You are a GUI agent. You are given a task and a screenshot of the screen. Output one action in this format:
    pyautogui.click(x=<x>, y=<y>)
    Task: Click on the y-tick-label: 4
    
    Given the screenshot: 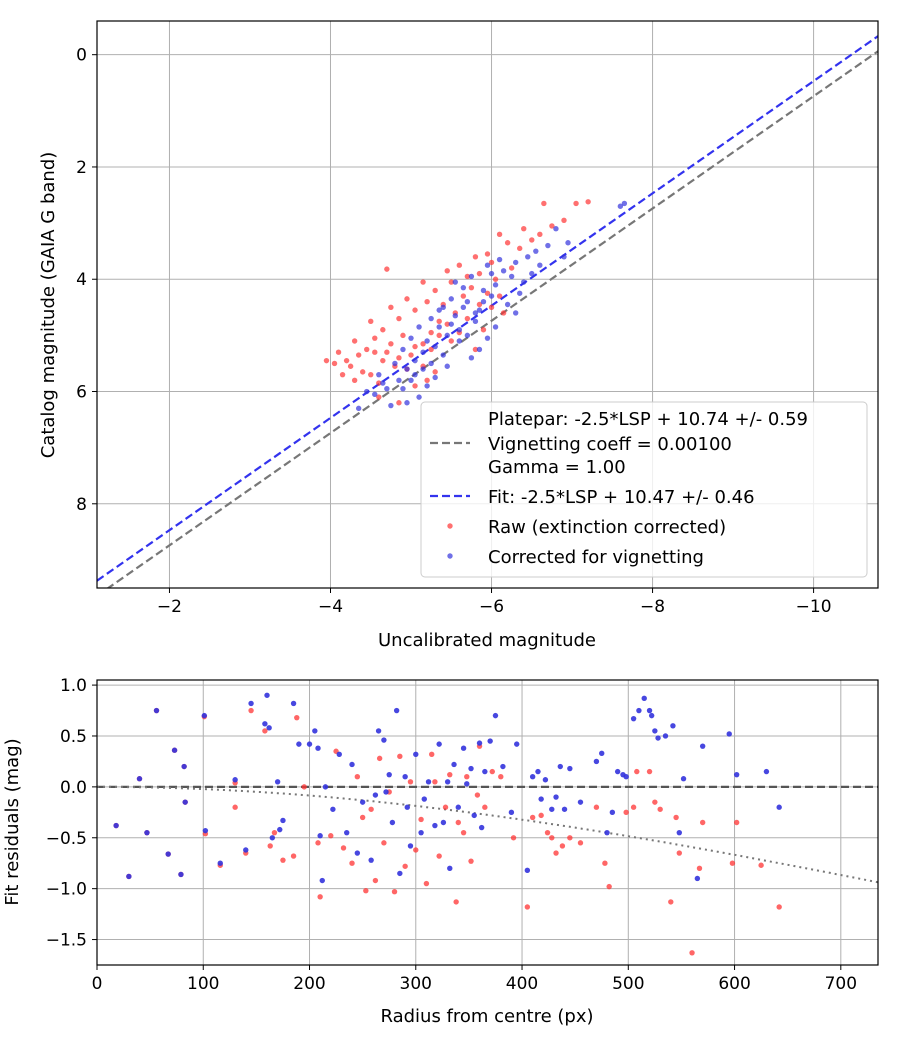 What is the action you would take?
    pyautogui.click(x=81, y=280)
    